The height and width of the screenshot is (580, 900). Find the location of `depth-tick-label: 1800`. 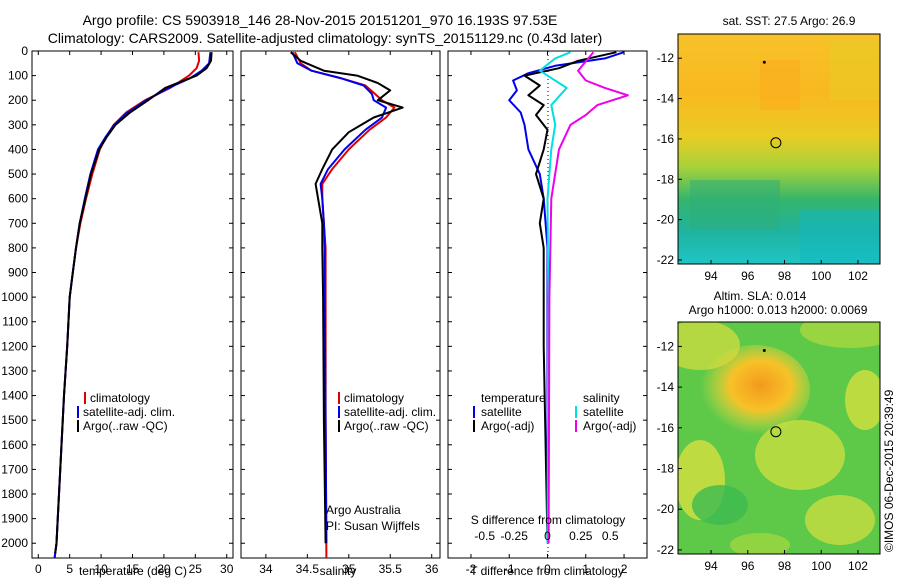

depth-tick-label: 1800 is located at coordinates (14, 494).